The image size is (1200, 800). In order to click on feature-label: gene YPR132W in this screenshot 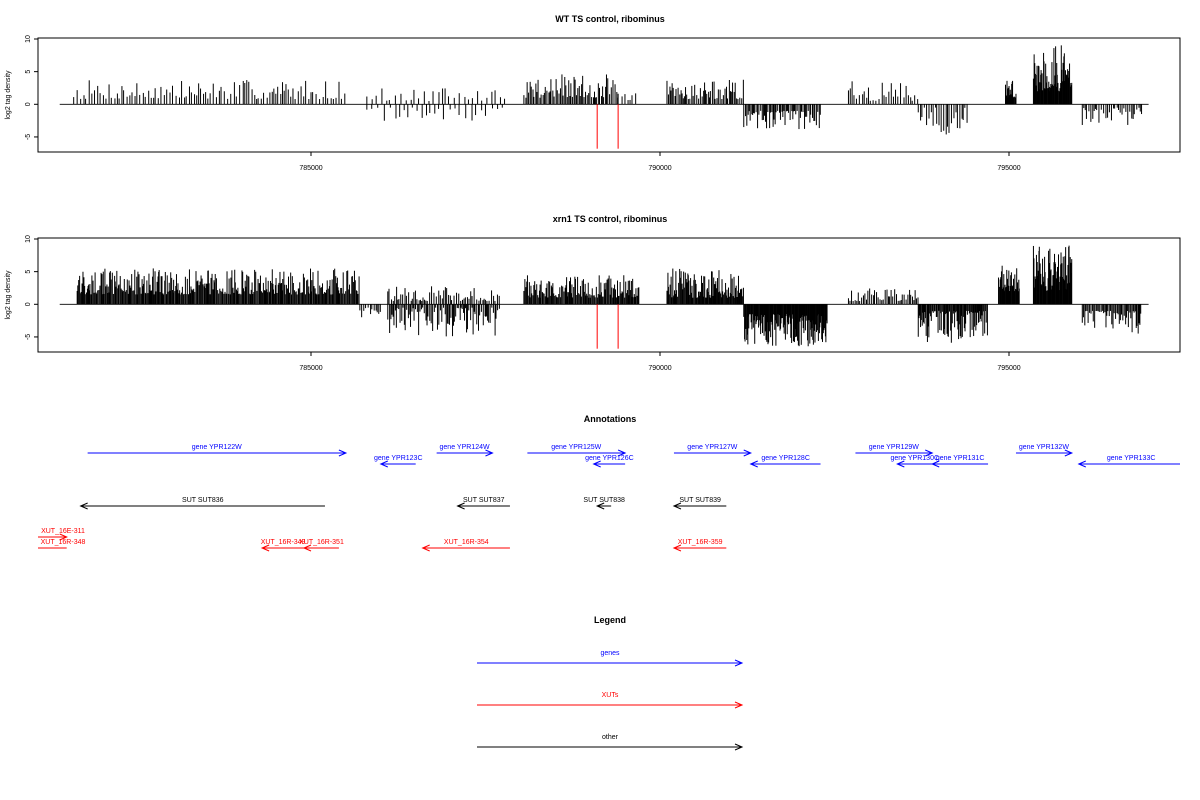, I will do `click(1044, 447)`.